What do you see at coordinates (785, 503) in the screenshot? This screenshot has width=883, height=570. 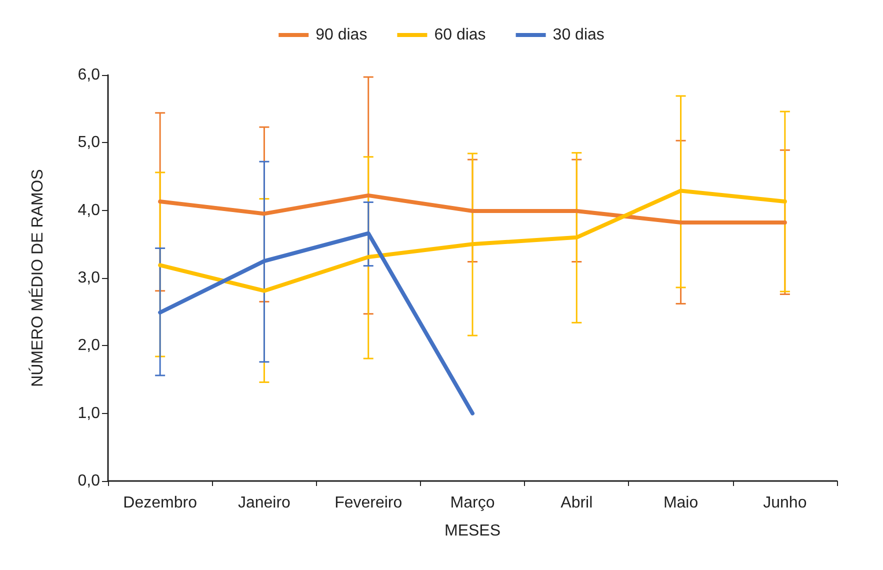 I see `x-tick-label: Junho` at bounding box center [785, 503].